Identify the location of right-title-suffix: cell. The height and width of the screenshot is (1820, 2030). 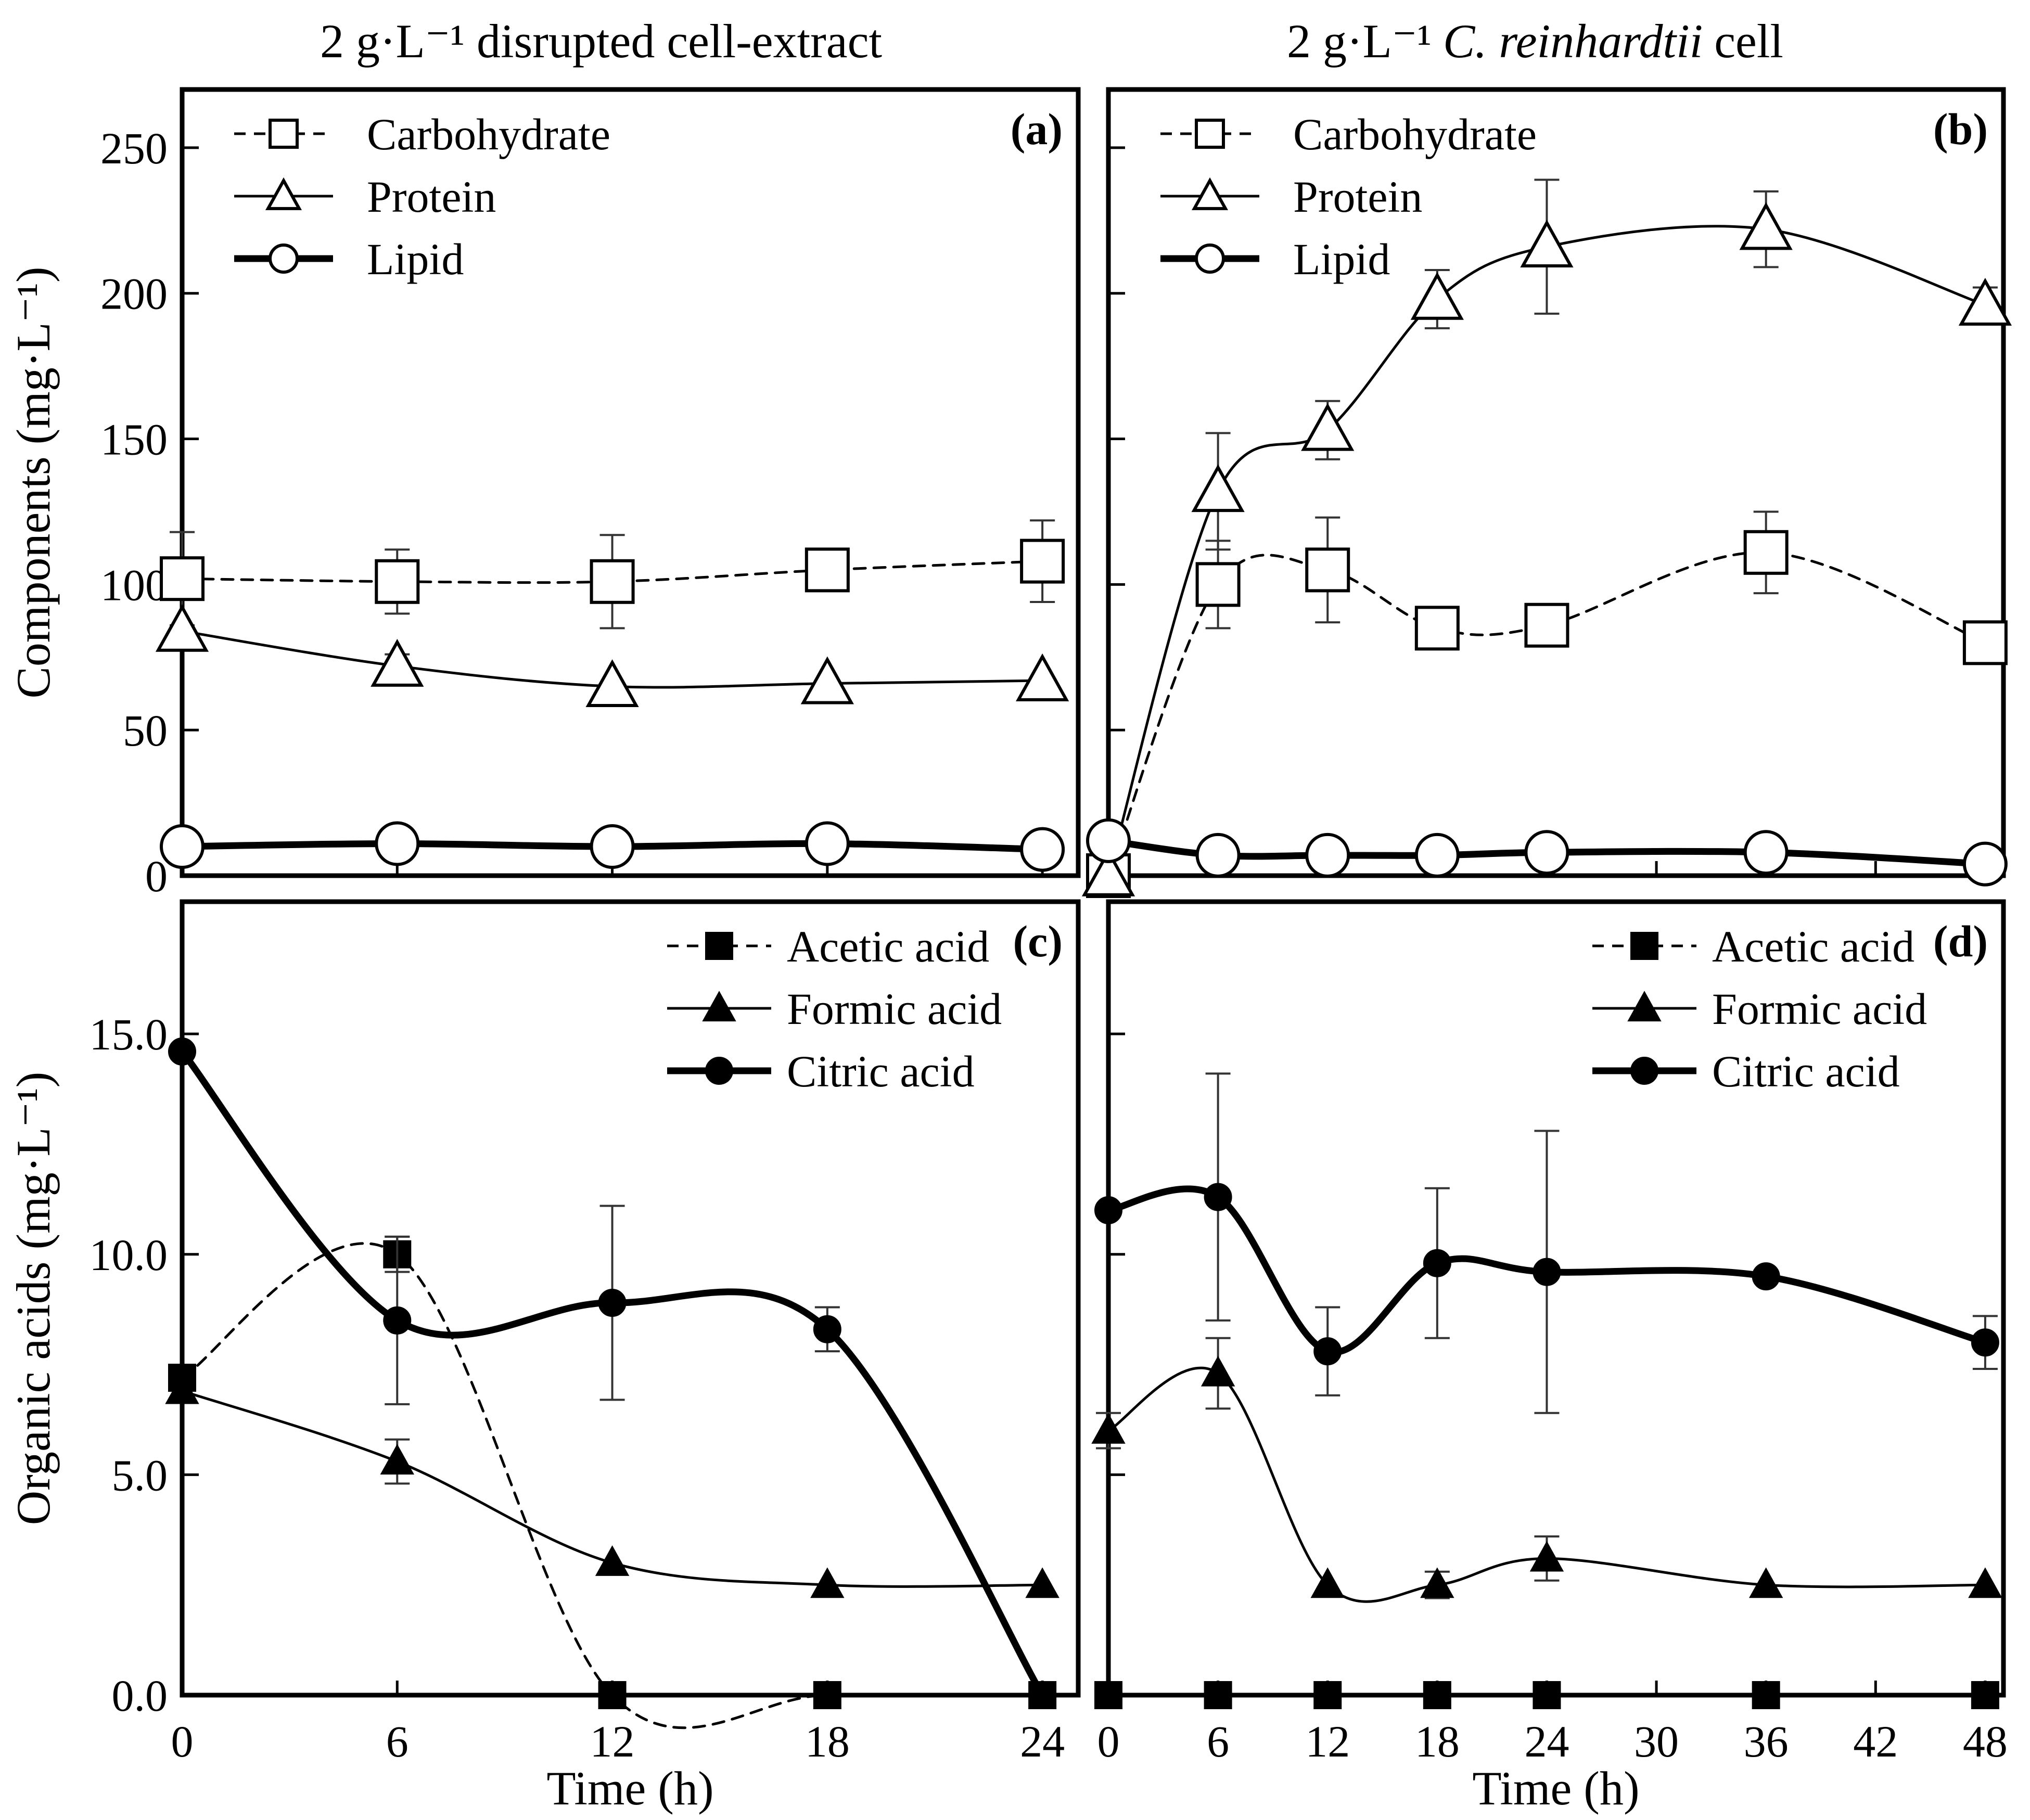
(1748, 41).